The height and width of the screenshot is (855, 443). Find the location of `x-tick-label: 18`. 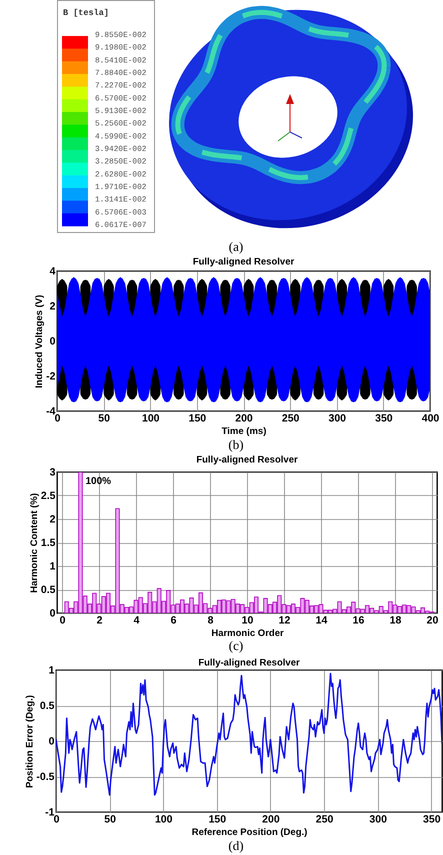

x-tick-label: 18 is located at coordinates (396, 620).